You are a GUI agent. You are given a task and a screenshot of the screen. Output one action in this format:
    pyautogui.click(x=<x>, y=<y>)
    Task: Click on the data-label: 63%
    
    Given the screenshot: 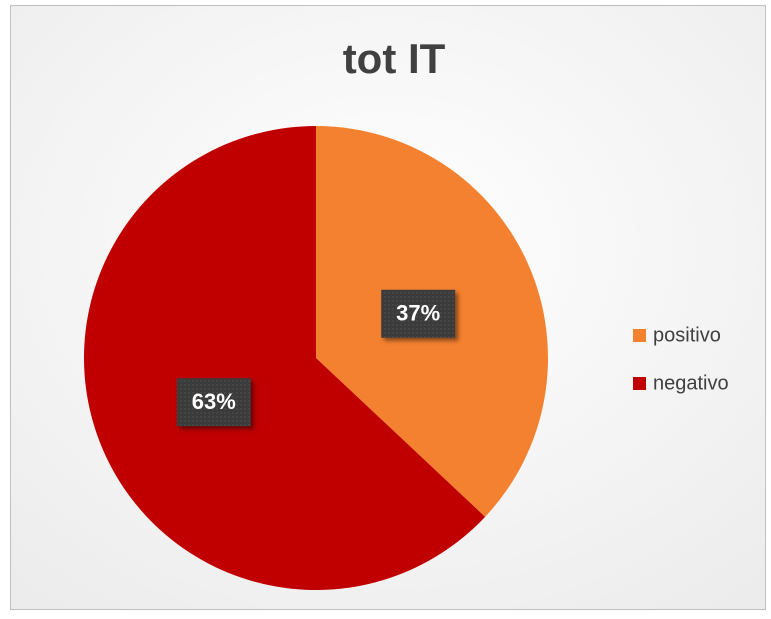 What is the action you would take?
    pyautogui.click(x=214, y=401)
    